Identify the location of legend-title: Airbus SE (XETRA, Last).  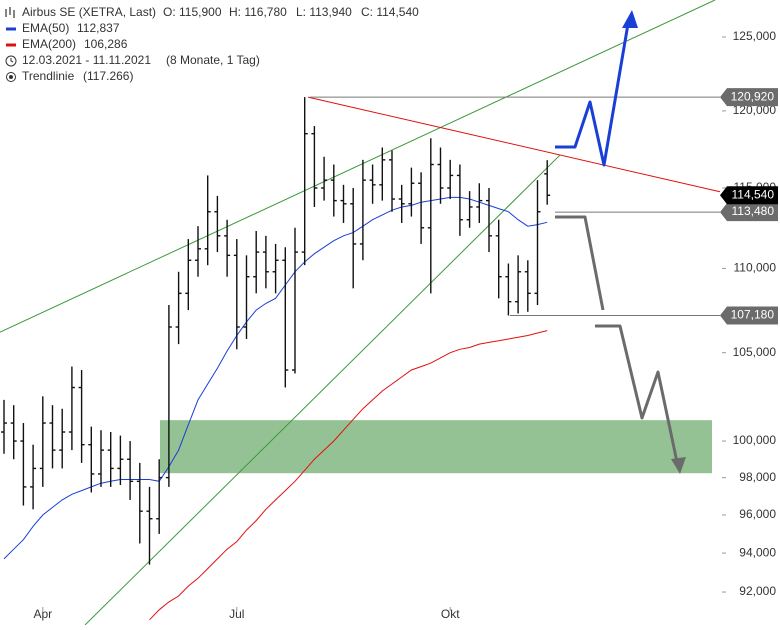
(89, 12).